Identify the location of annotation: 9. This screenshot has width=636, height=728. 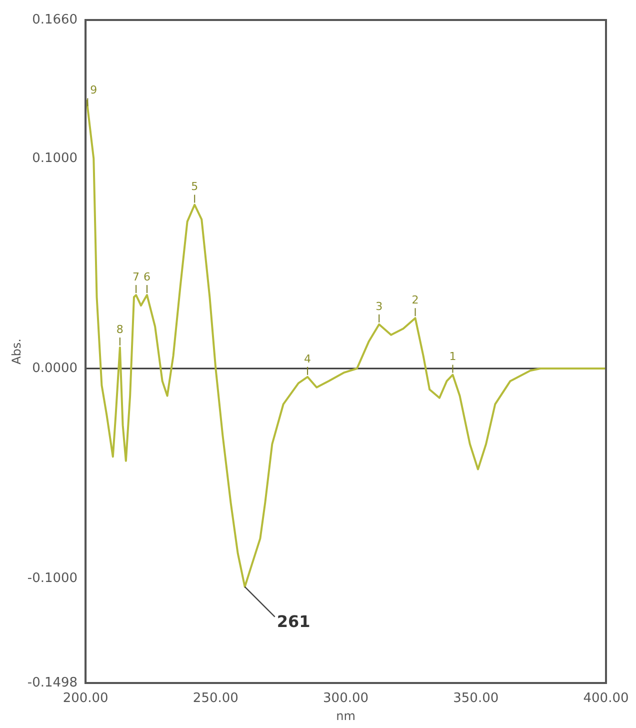
(94, 90).